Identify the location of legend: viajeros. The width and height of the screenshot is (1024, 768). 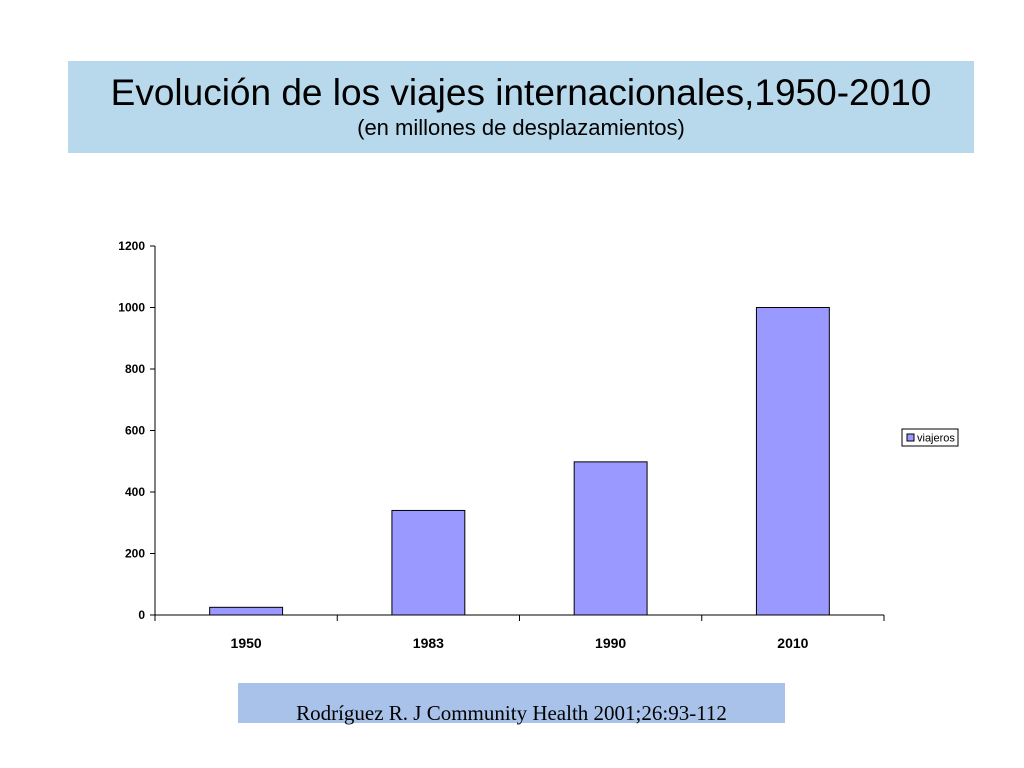
(930, 437).